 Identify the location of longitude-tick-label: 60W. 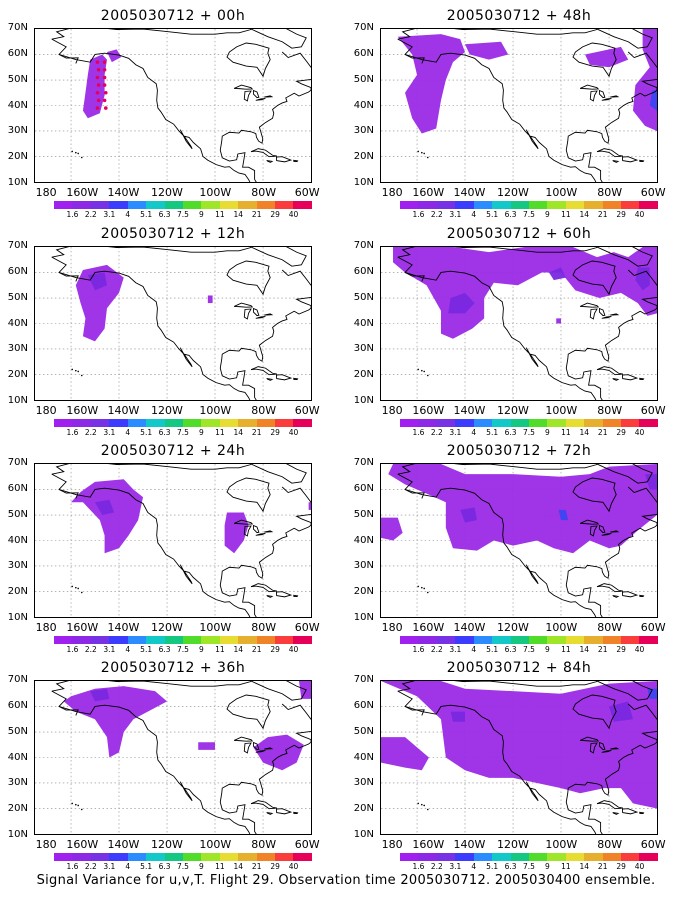
(653, 627).